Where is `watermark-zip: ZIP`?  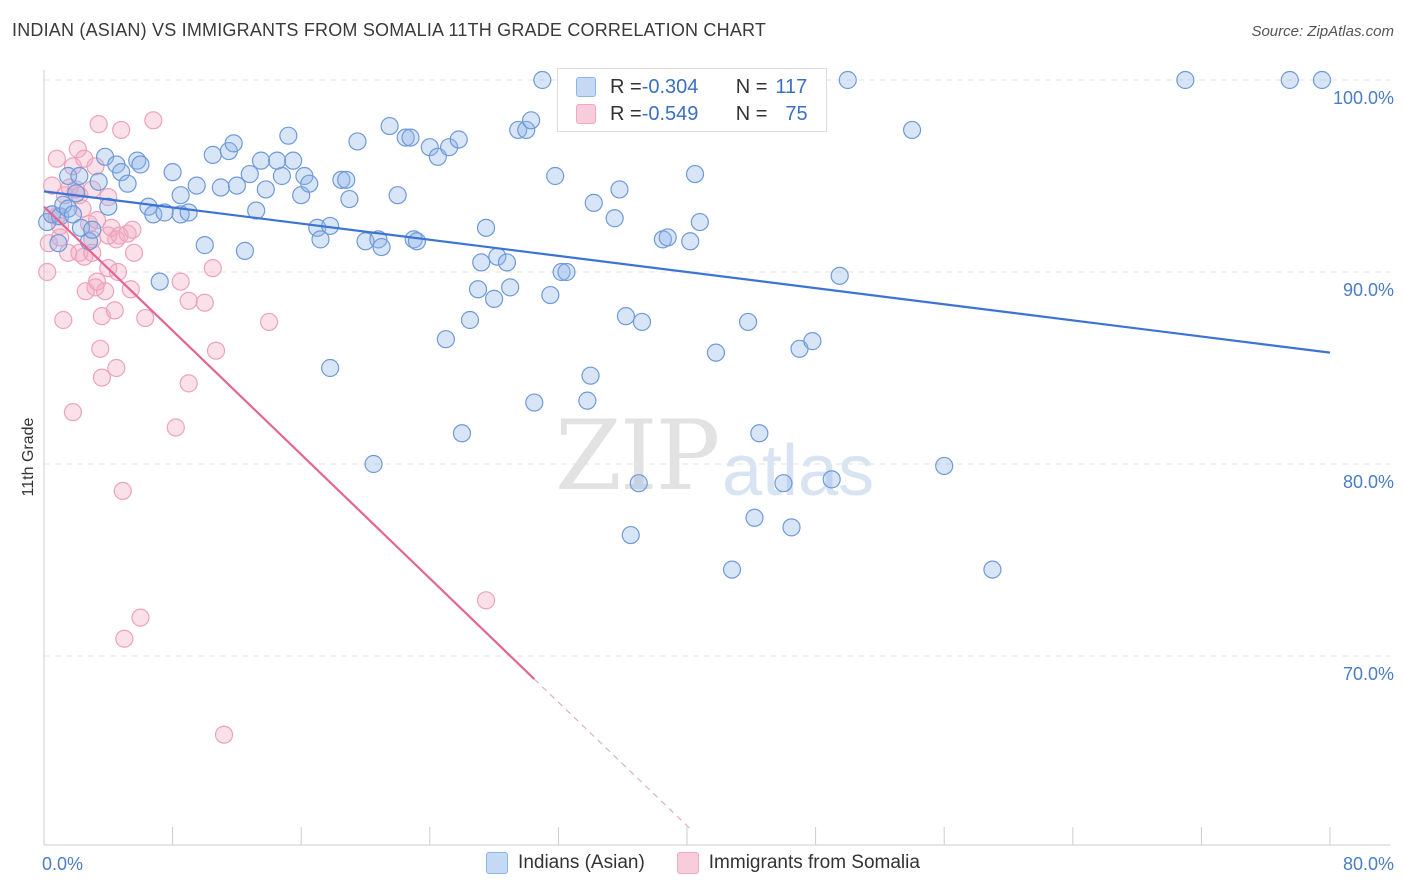
watermark-zip: ZIP is located at coordinates (637, 456).